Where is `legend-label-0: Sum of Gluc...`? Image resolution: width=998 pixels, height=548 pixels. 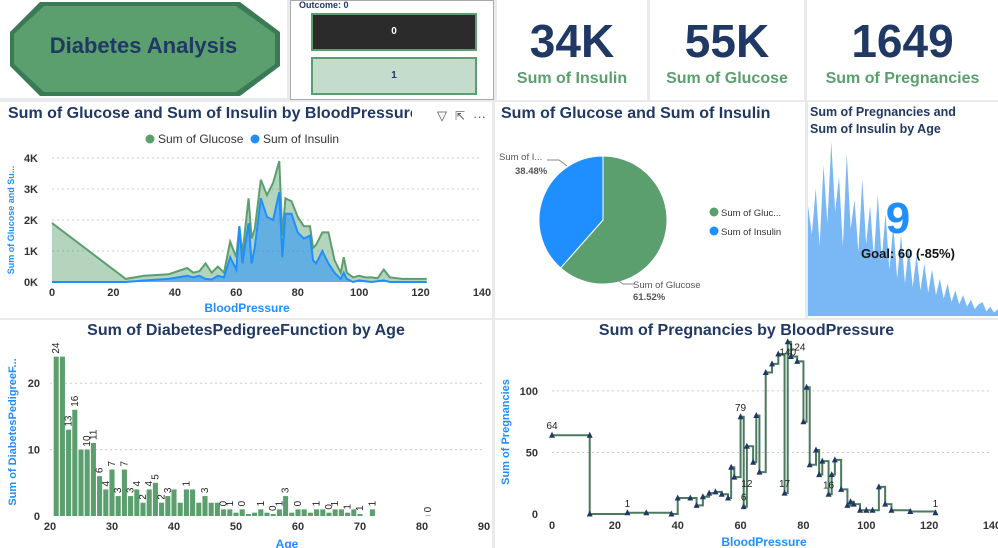
legend-label-0: Sum of Gluc... is located at coordinates (751, 213).